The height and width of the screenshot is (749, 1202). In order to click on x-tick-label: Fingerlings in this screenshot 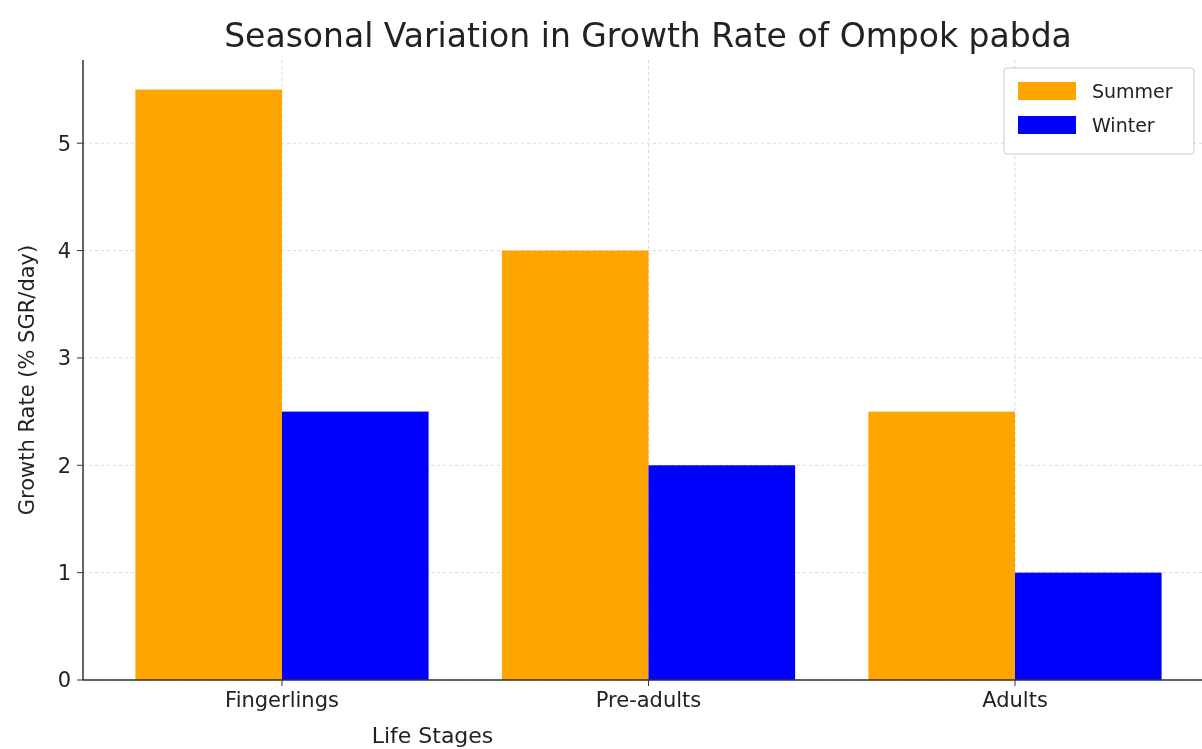, I will do `click(282, 700)`.